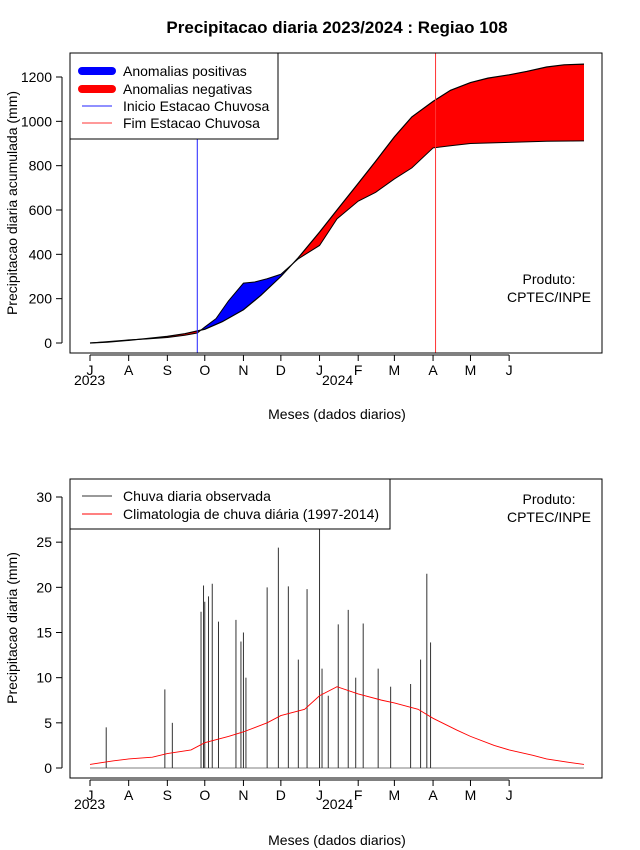 Image resolution: width=640 pixels, height=850 pixels. What do you see at coordinates (12, 203) in the screenshot?
I see `top-y-axis-label: Precipitacao diaria acumulada (mm)` at bounding box center [12, 203].